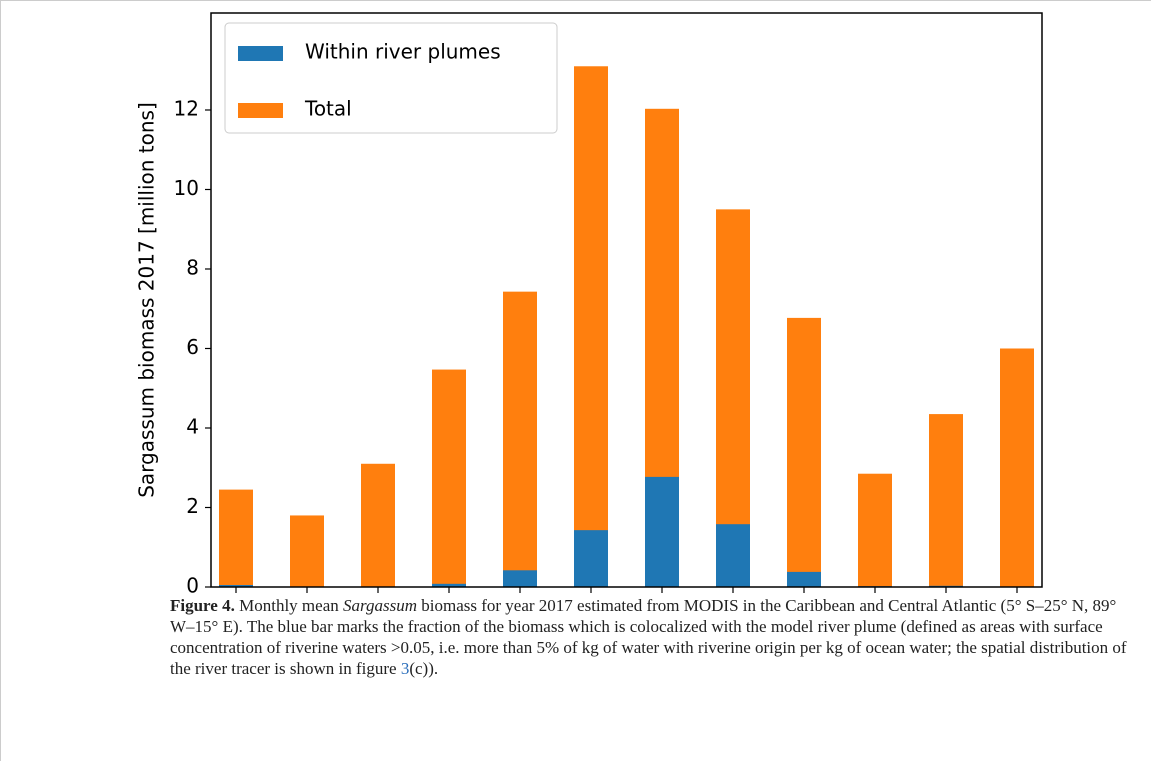 The width and height of the screenshot is (1152, 763). Describe the element at coordinates (288, 605) in the screenshot. I see `caption-text: Monthly mean` at that location.